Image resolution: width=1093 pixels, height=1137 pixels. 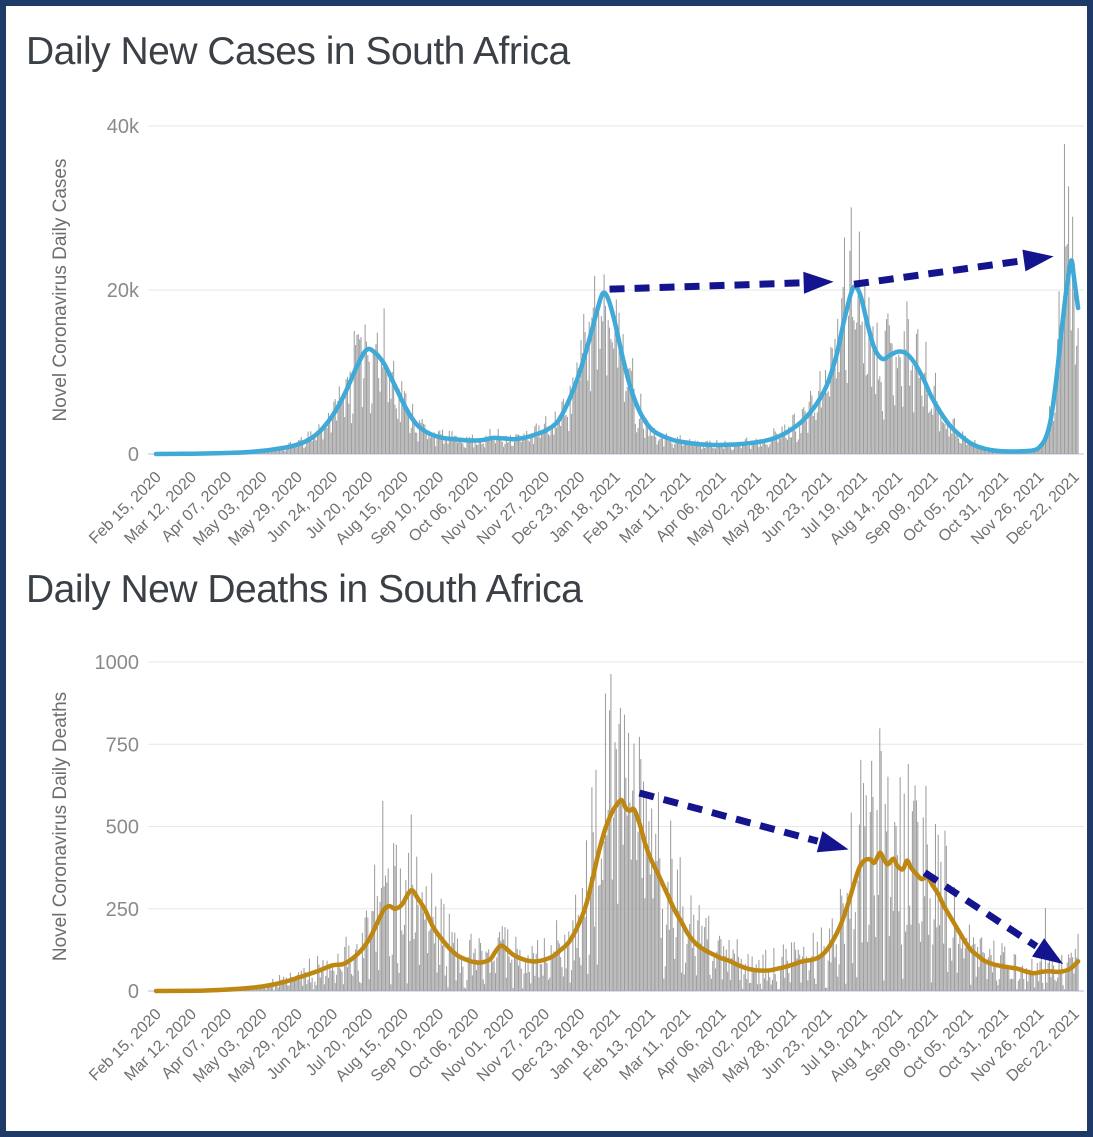 I want to click on trend-arrow-shaft, so click(x=705, y=286).